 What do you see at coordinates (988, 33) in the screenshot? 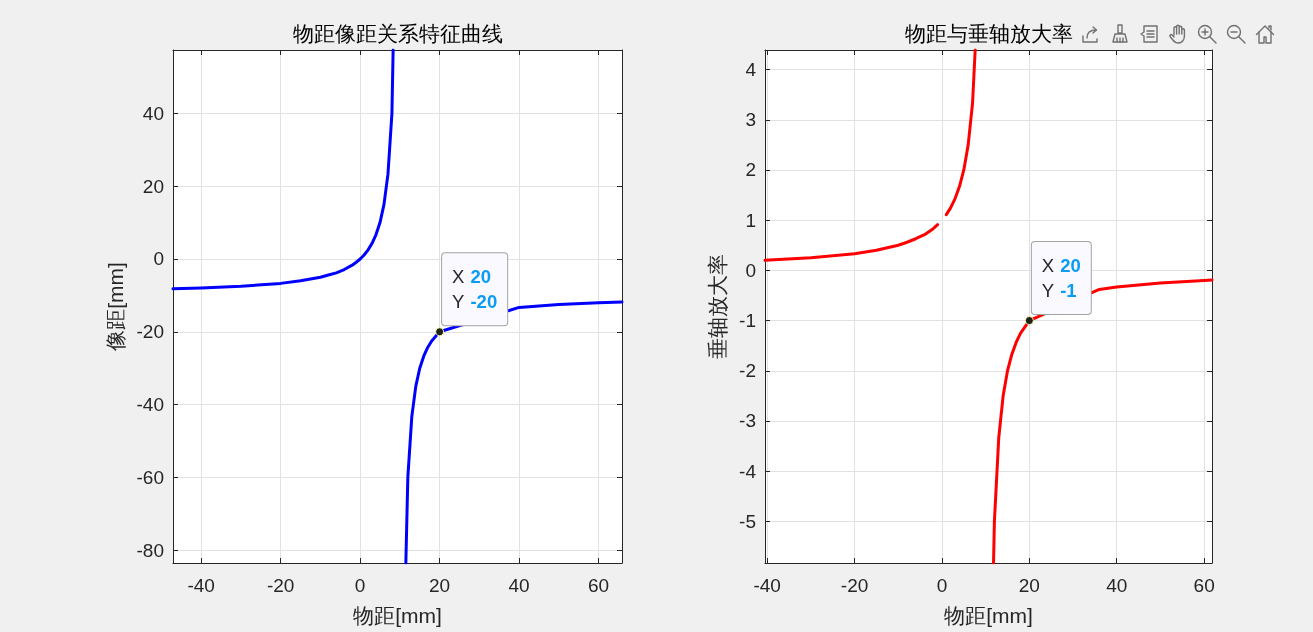
I see `chart-title: 物距与垂轴放大率` at bounding box center [988, 33].